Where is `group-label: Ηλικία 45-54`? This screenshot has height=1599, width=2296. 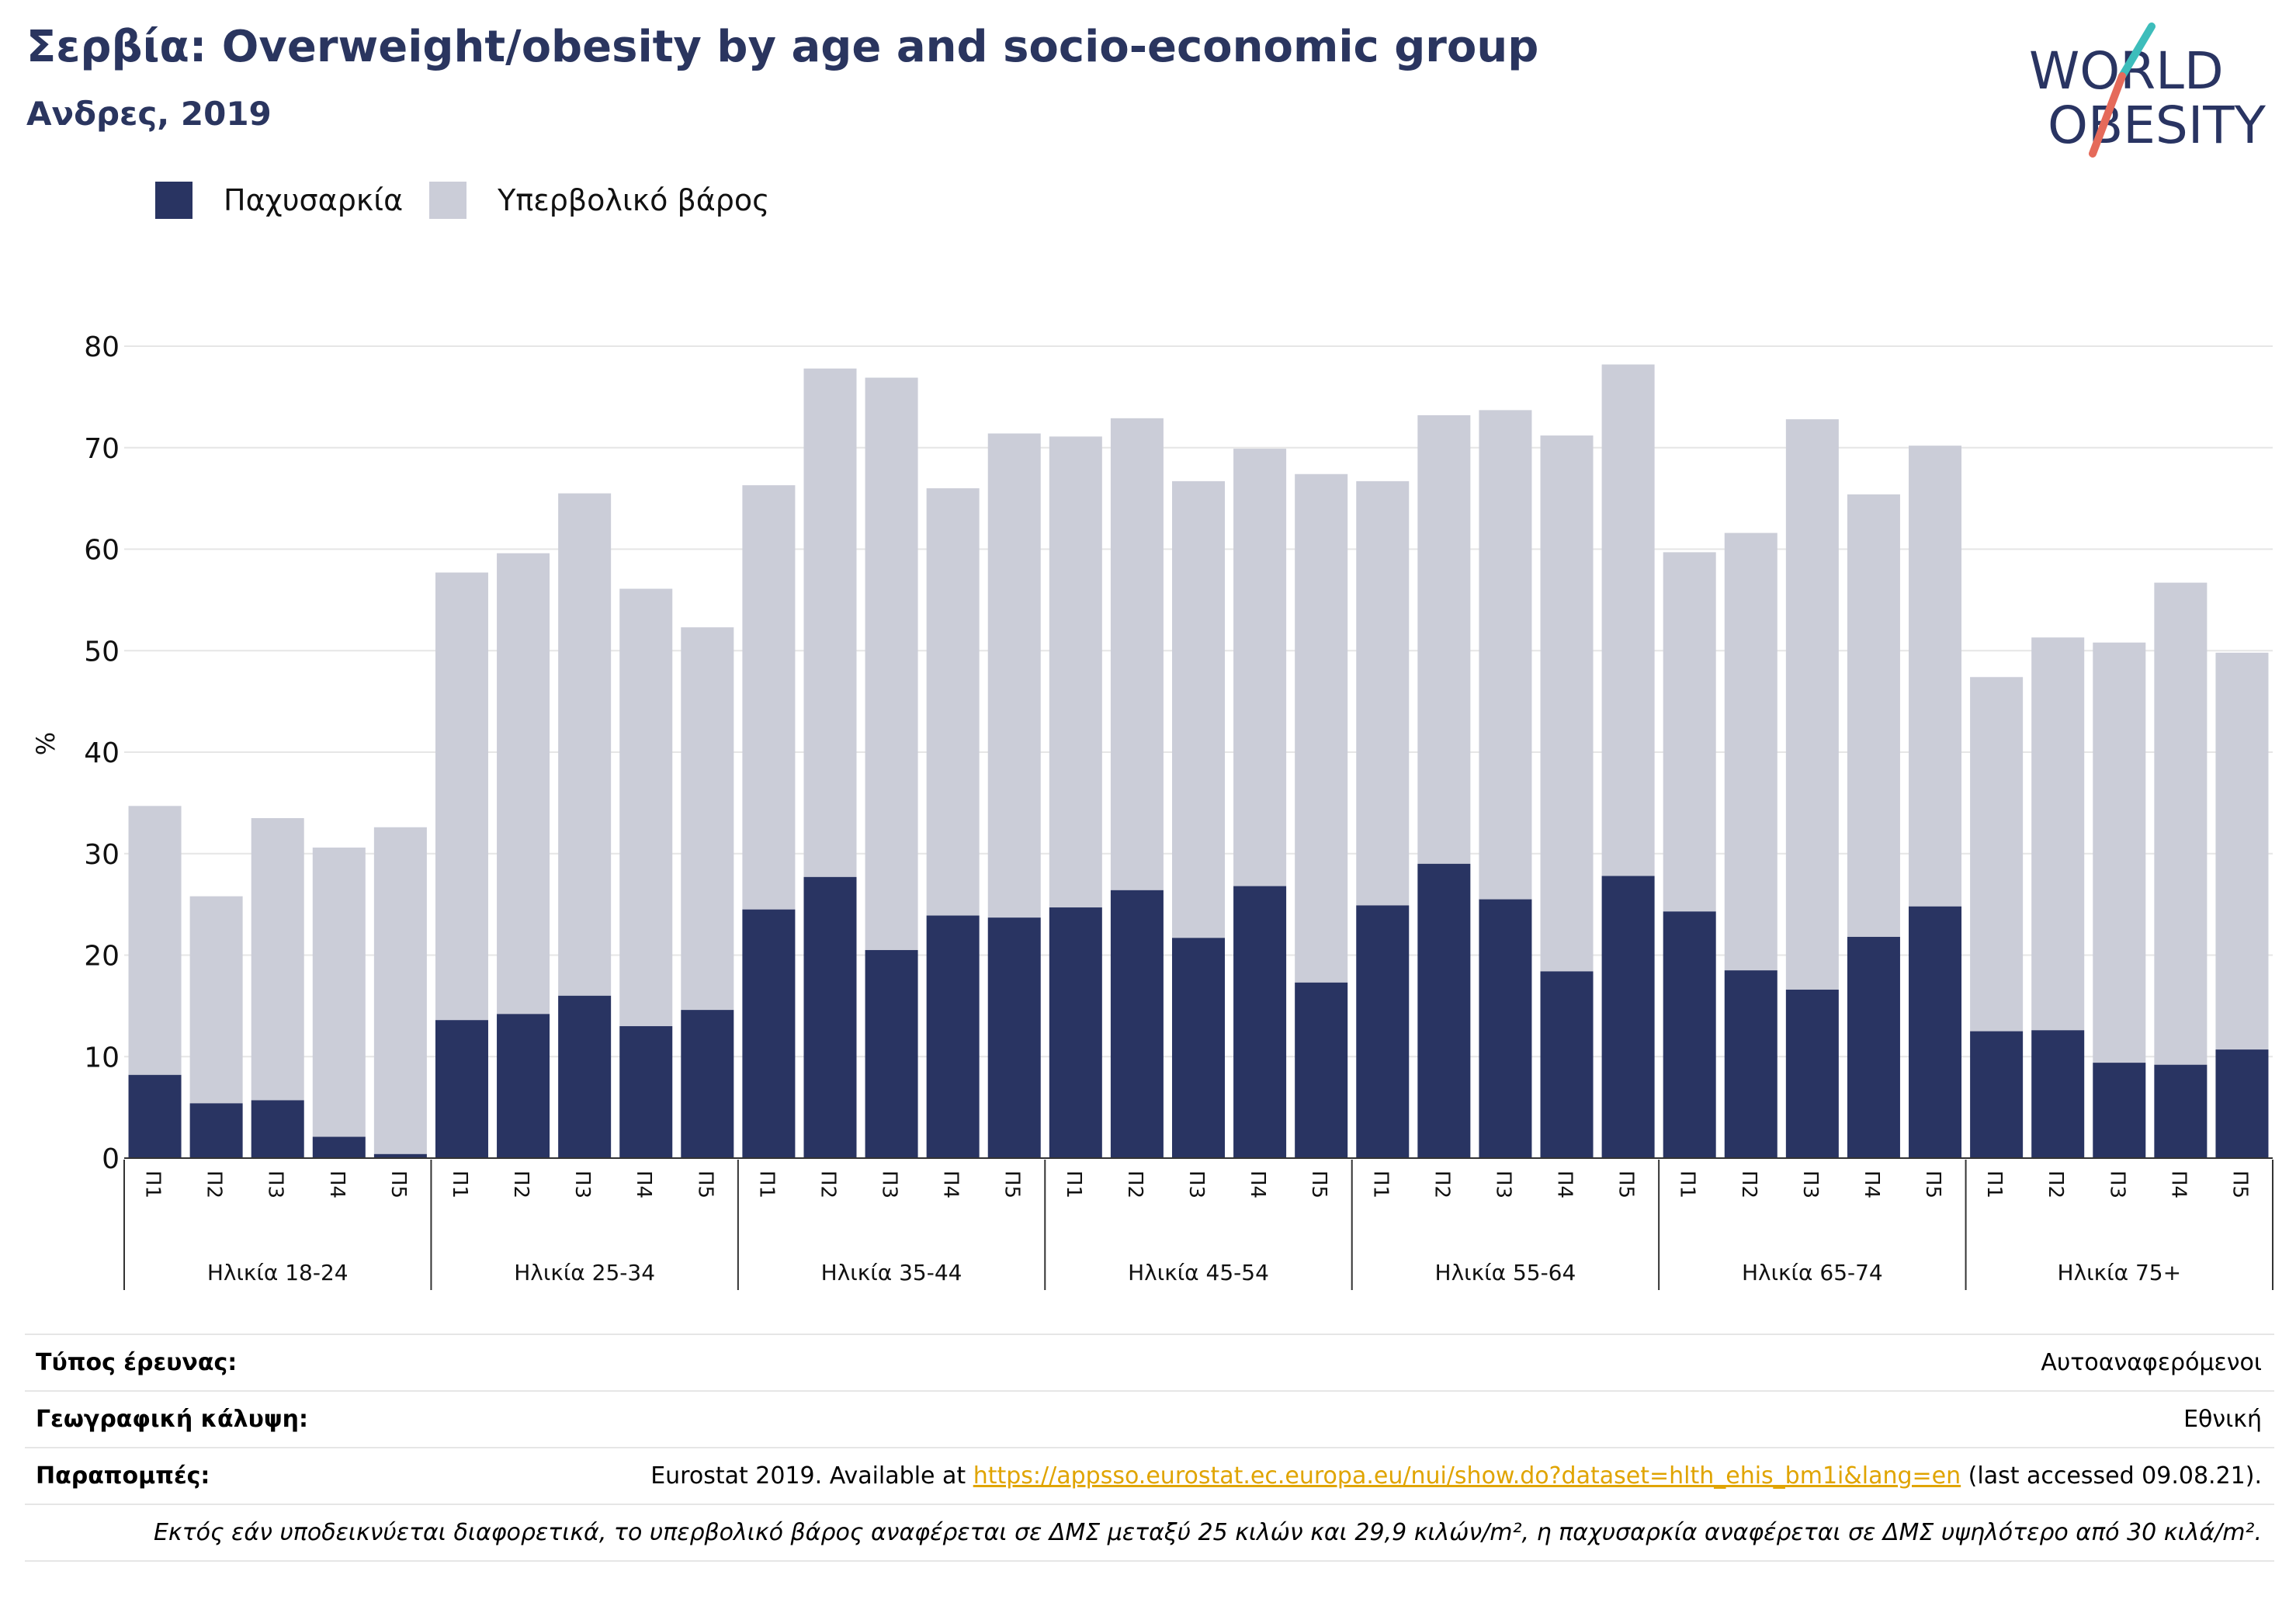
group-label: Ηλικία 45-54 is located at coordinates (1198, 1272).